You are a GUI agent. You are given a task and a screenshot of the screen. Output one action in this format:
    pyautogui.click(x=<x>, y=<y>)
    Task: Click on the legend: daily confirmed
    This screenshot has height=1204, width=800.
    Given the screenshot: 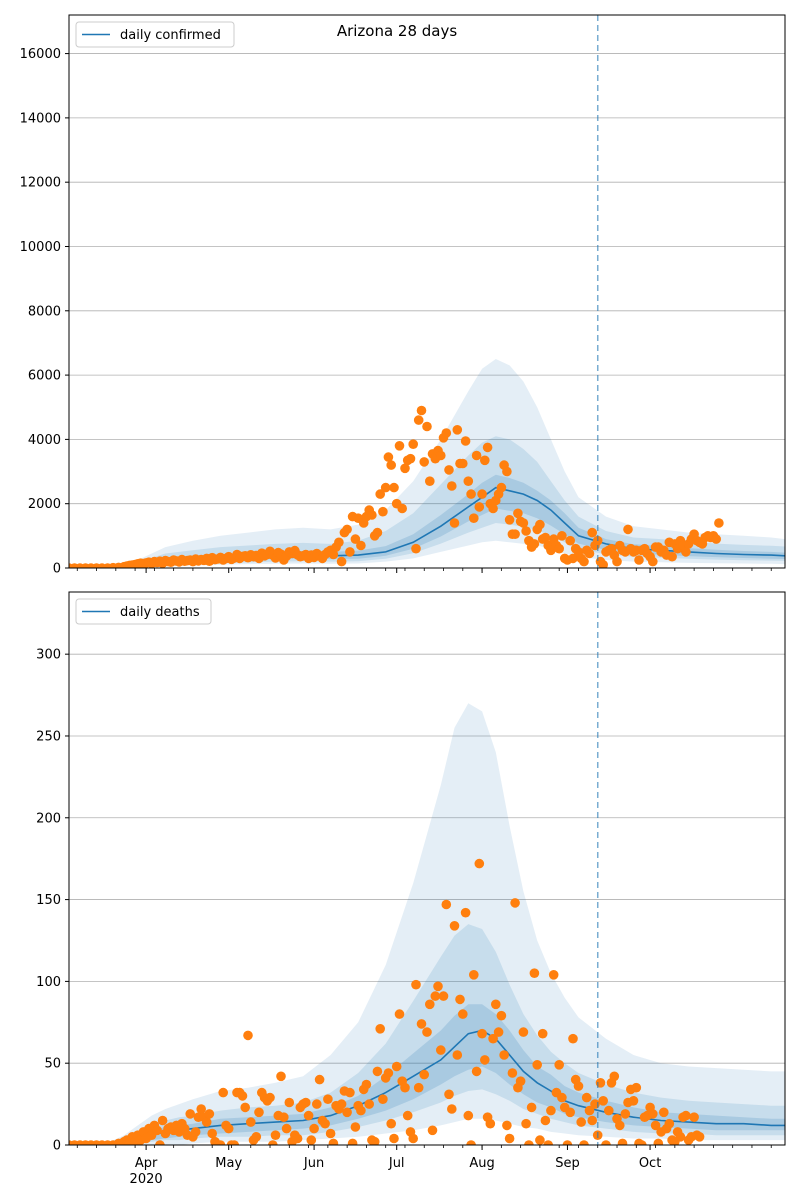 What is the action you would take?
    pyautogui.click(x=155, y=34)
    